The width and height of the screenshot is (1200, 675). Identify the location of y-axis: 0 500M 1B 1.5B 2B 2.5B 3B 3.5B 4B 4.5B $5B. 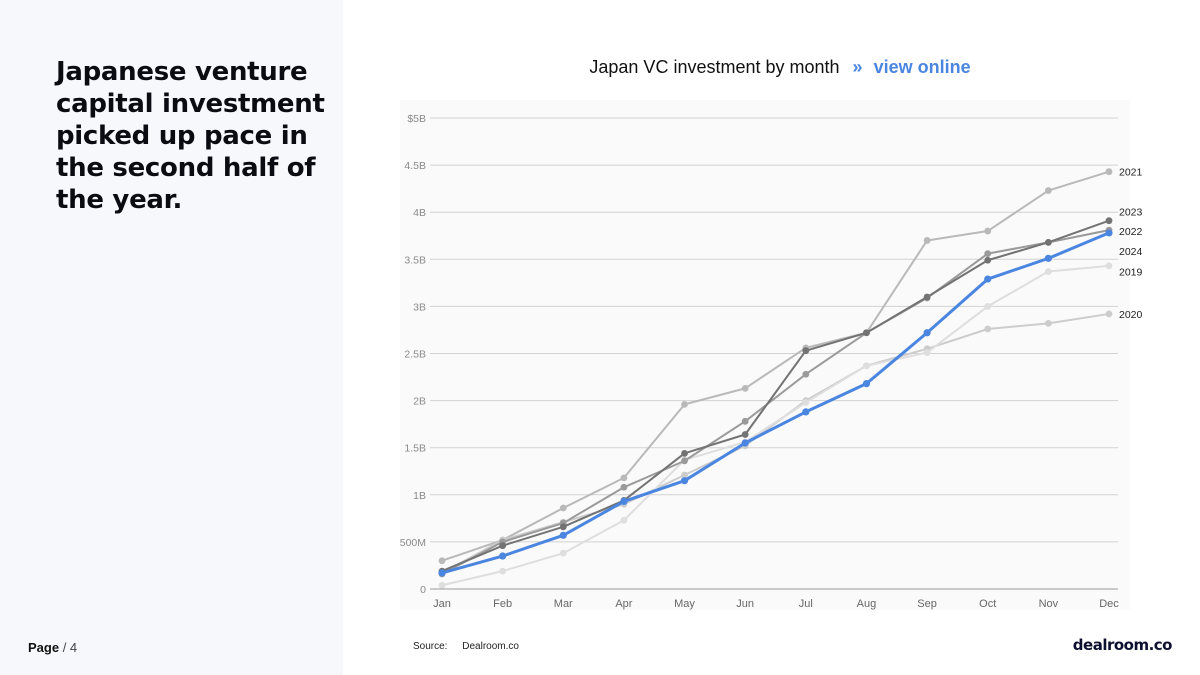
(413, 354).